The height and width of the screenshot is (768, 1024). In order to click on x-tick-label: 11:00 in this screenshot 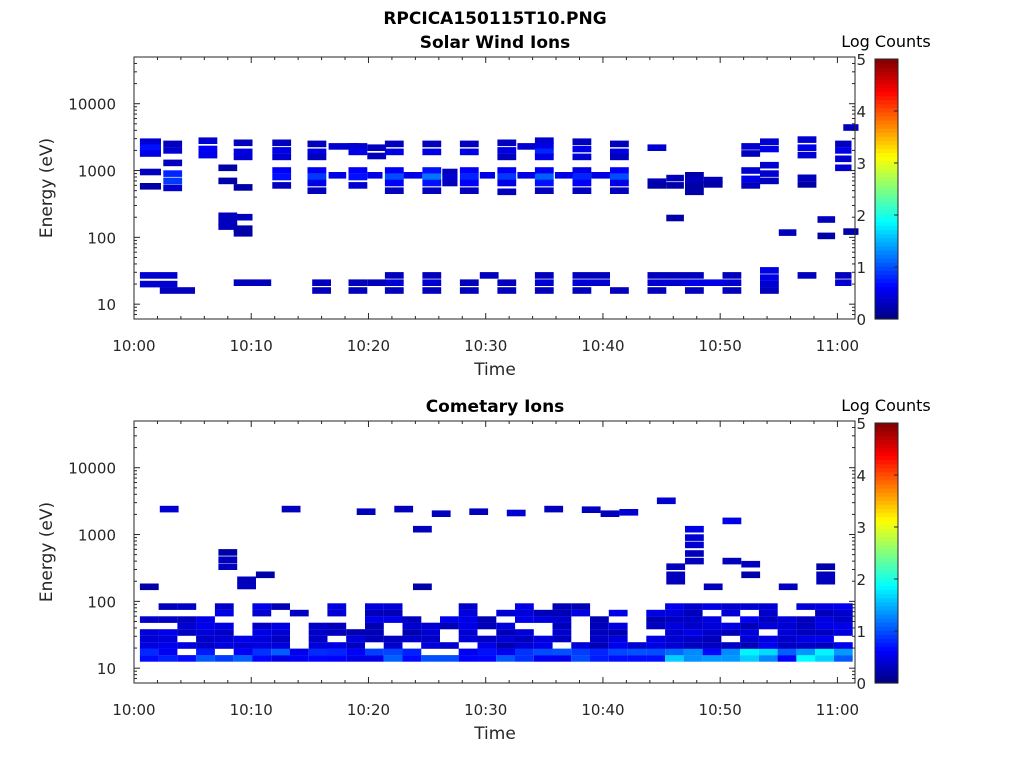, I will do `click(837, 710)`.